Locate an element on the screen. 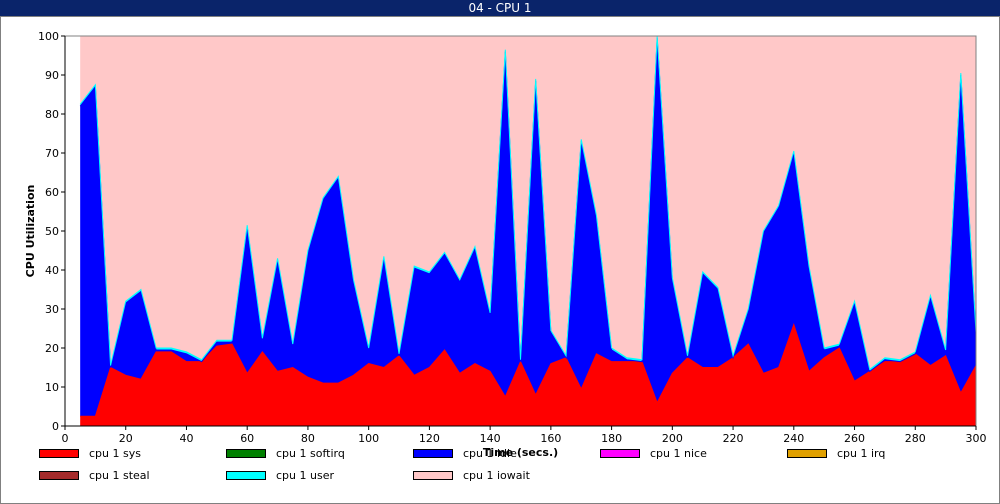  legend-item: cpu 1 steal is located at coordinates (94, 475).